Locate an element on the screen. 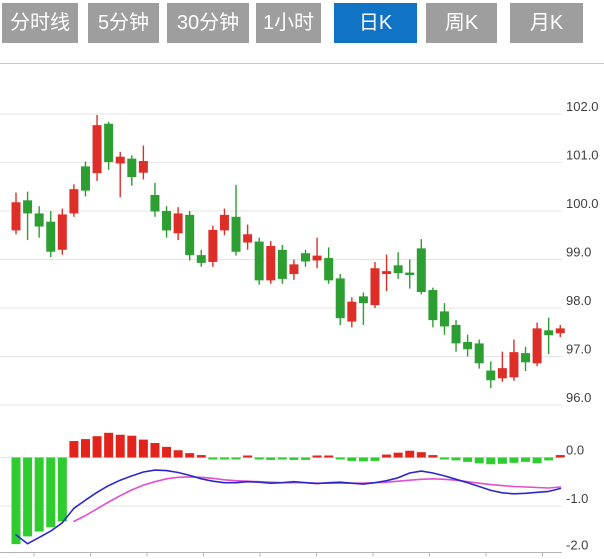  tab-1hour: 1小时 is located at coordinates (288, 23).